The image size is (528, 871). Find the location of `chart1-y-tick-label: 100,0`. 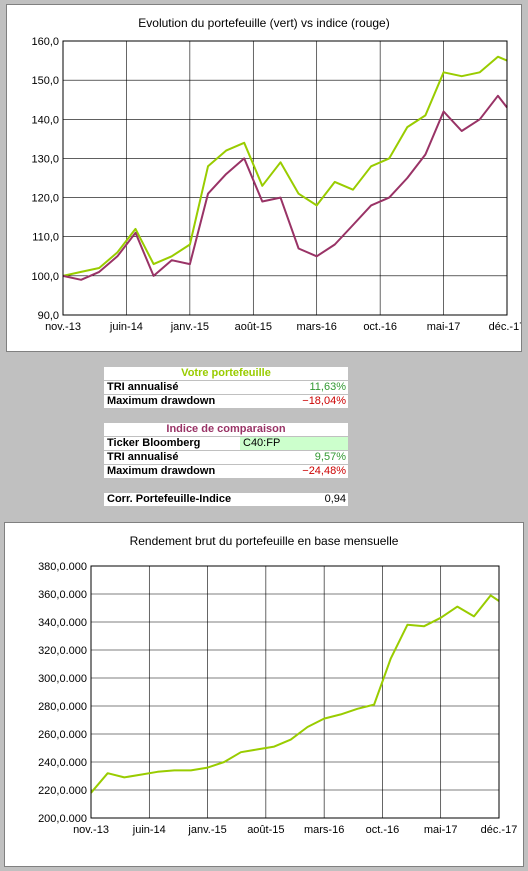

chart1-y-tick-label: 100,0 is located at coordinates (45, 277).